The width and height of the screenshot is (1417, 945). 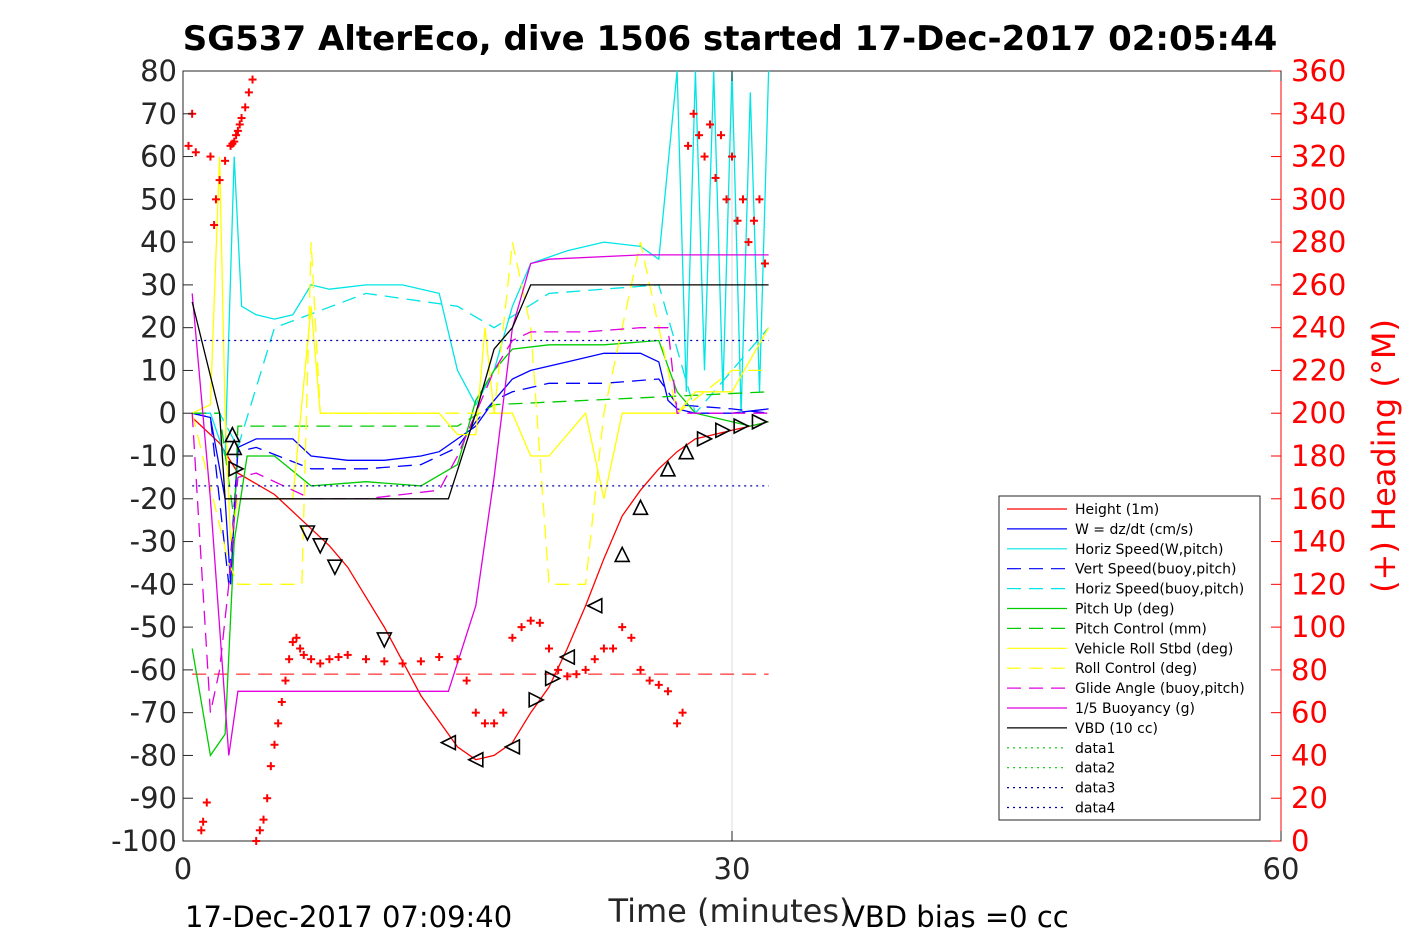 What do you see at coordinates (168, 413) in the screenshot?
I see `y-left-tick-label: 0` at bounding box center [168, 413].